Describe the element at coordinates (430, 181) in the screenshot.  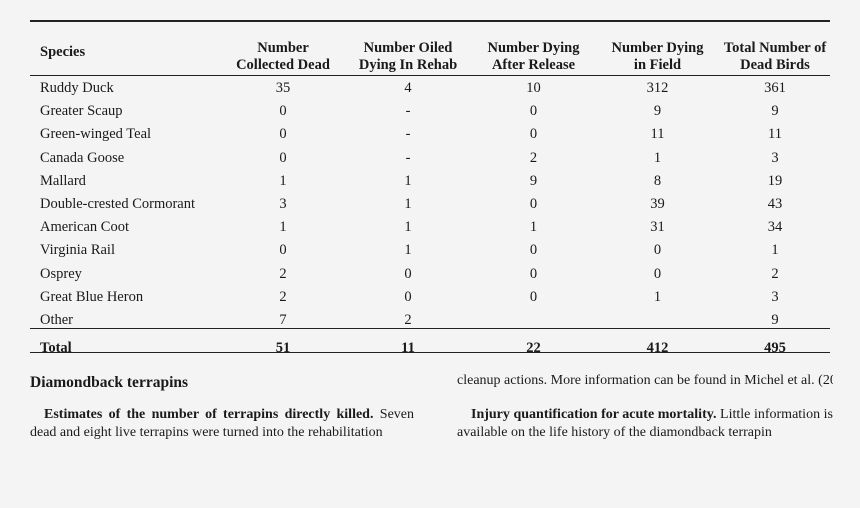
I see `table-row: Mallard 1 1 9 8 19` at that location.